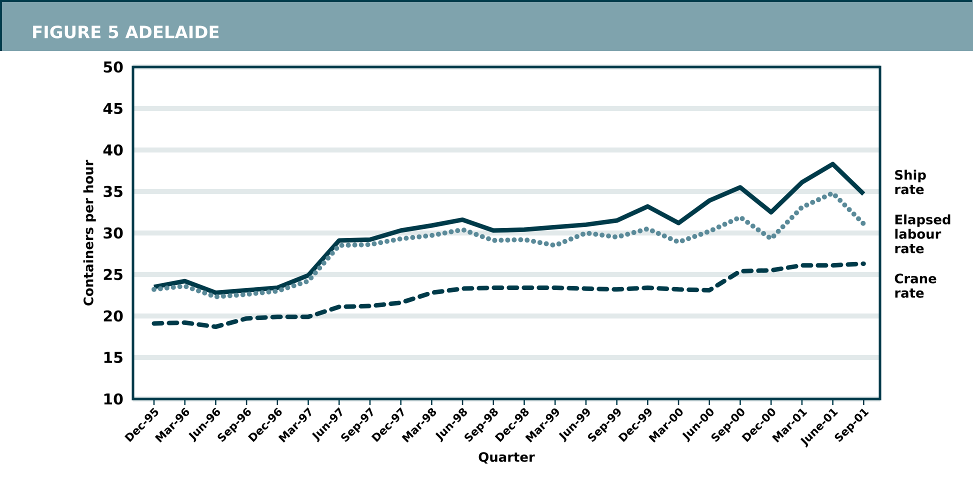 Image resolution: width=973 pixels, height=499 pixels. What do you see at coordinates (113, 67) in the screenshot?
I see `y-tick-label: 50` at bounding box center [113, 67].